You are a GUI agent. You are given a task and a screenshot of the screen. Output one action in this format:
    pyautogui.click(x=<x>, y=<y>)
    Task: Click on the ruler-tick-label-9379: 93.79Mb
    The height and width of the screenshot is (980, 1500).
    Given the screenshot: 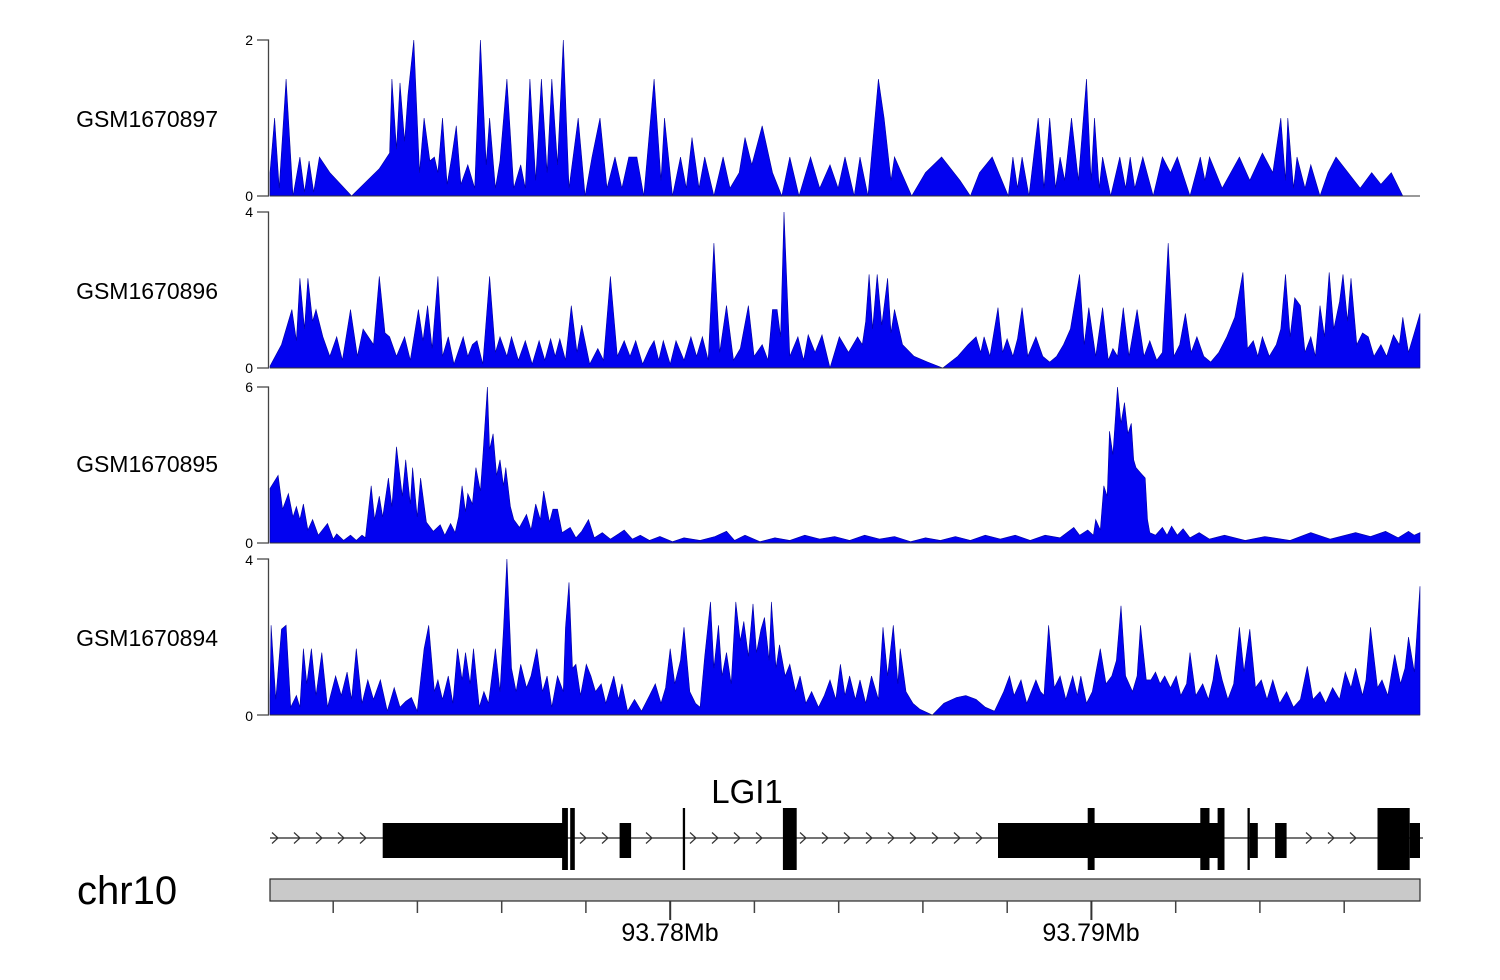 What is the action you would take?
    pyautogui.click(x=1090, y=933)
    